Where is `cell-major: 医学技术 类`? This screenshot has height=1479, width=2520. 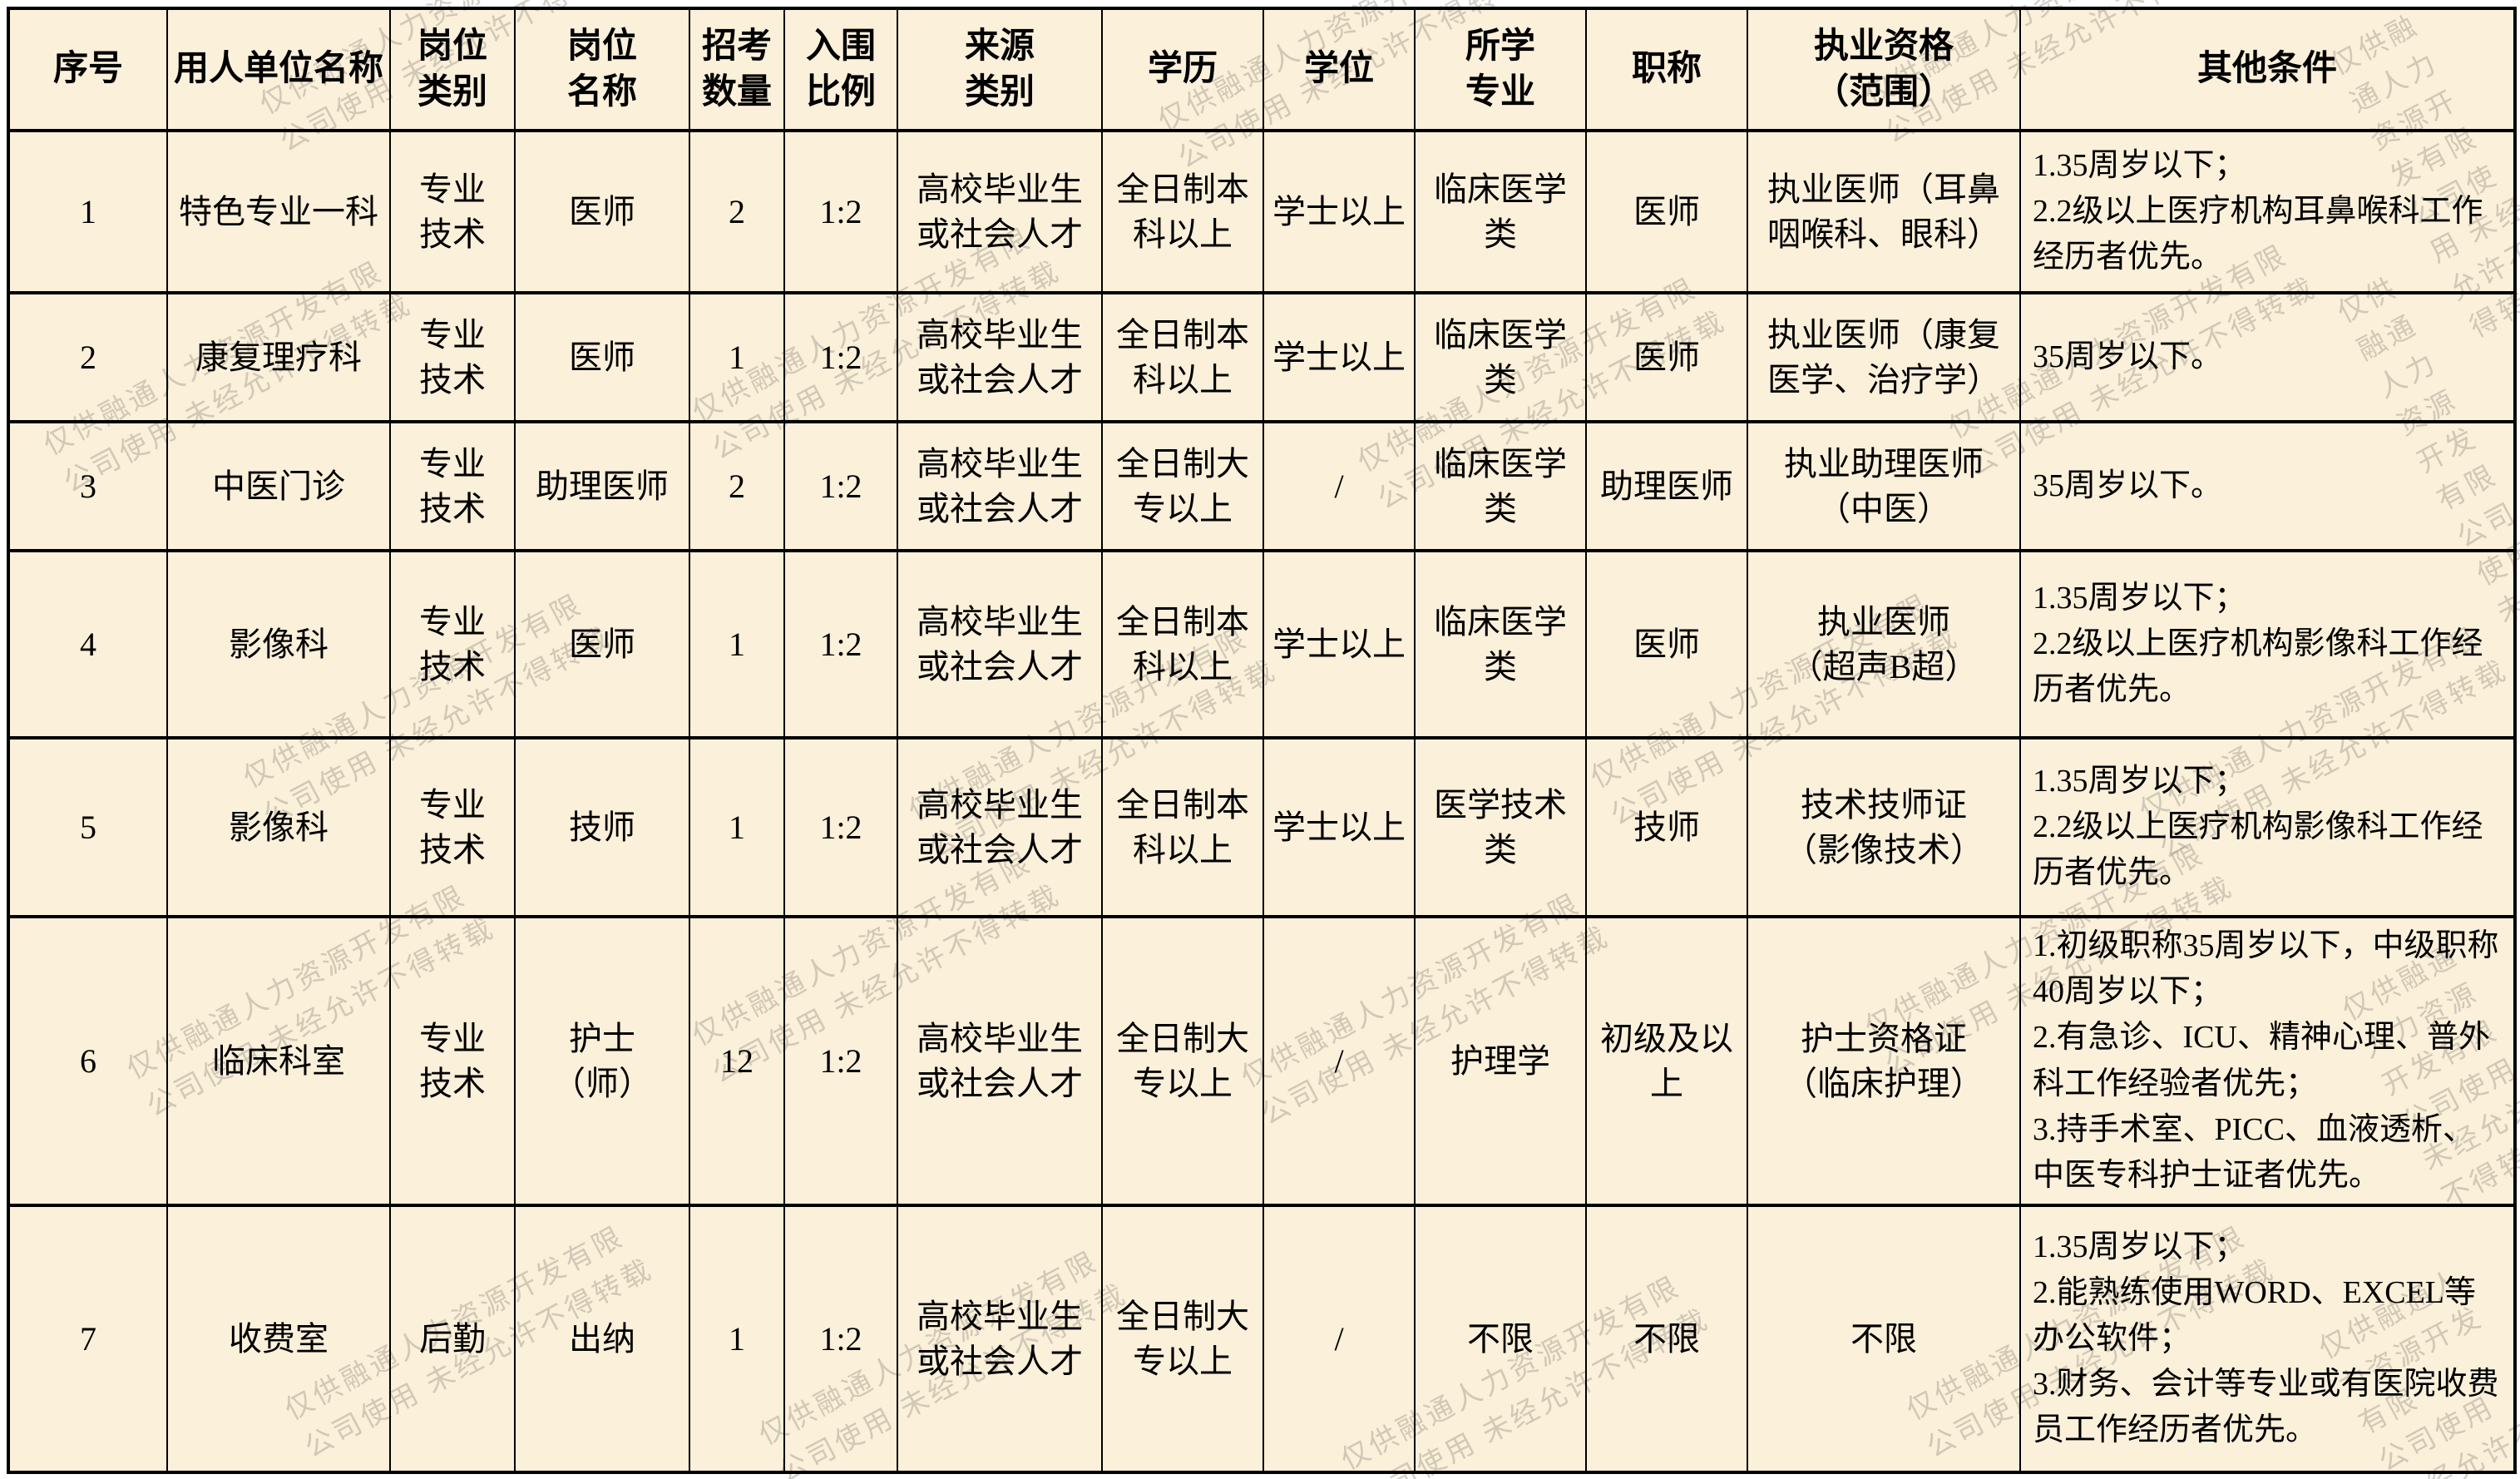 cell-major: 医学技术 类 is located at coordinates (1500, 827).